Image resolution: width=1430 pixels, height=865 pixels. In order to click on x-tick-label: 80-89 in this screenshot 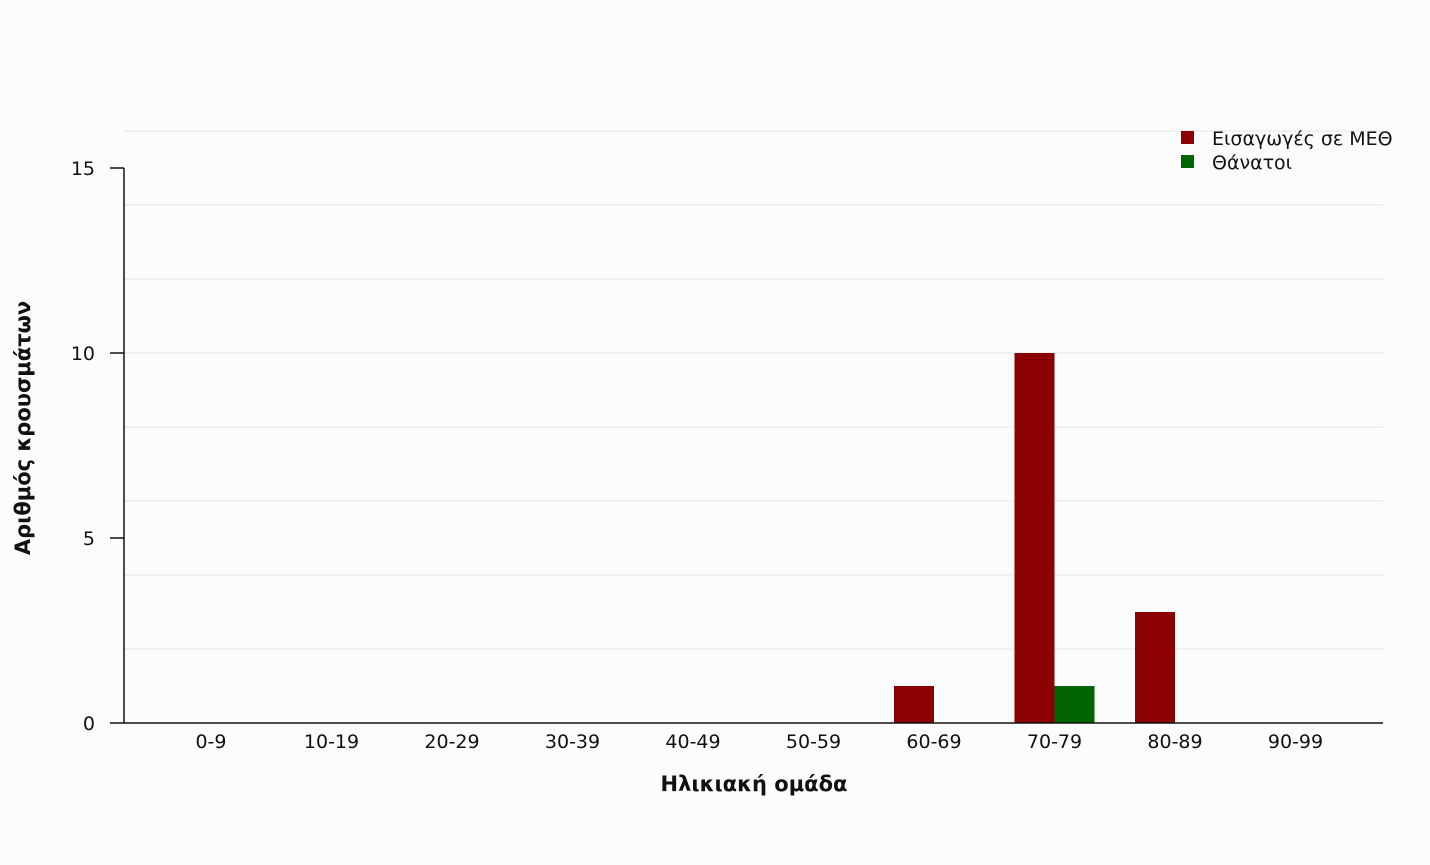, I will do `click(1174, 742)`.